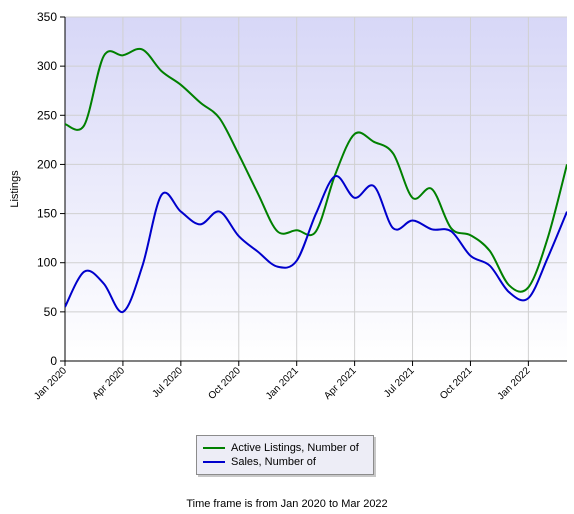 The height and width of the screenshot is (514, 574). I want to click on legend-item-active-listings: Active Listings, Number of, so click(288, 448).